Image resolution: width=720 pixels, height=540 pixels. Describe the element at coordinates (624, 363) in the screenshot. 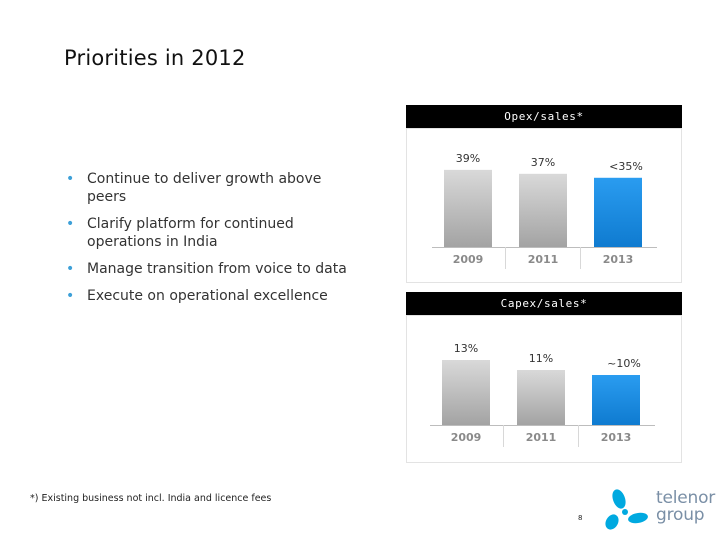

I see `value-label-2013: ~10%` at that location.